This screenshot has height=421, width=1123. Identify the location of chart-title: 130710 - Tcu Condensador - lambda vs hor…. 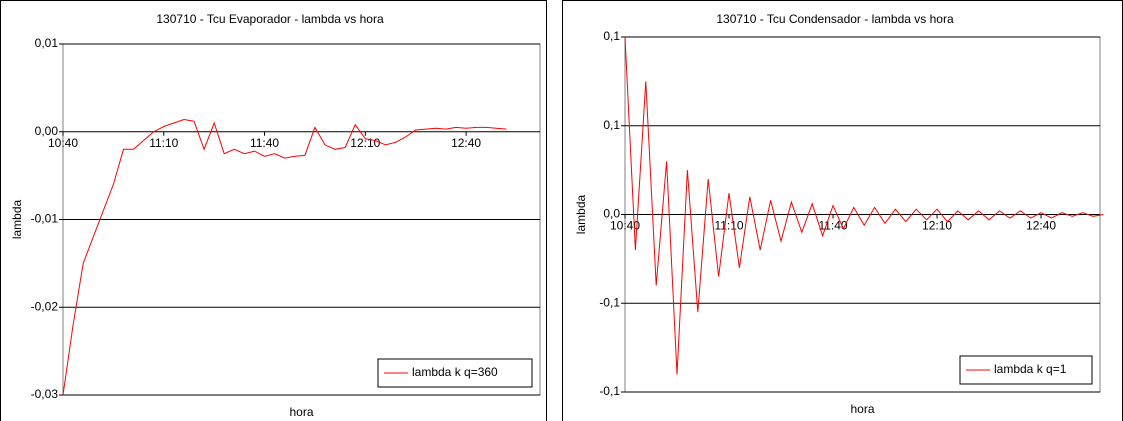
(835, 19).